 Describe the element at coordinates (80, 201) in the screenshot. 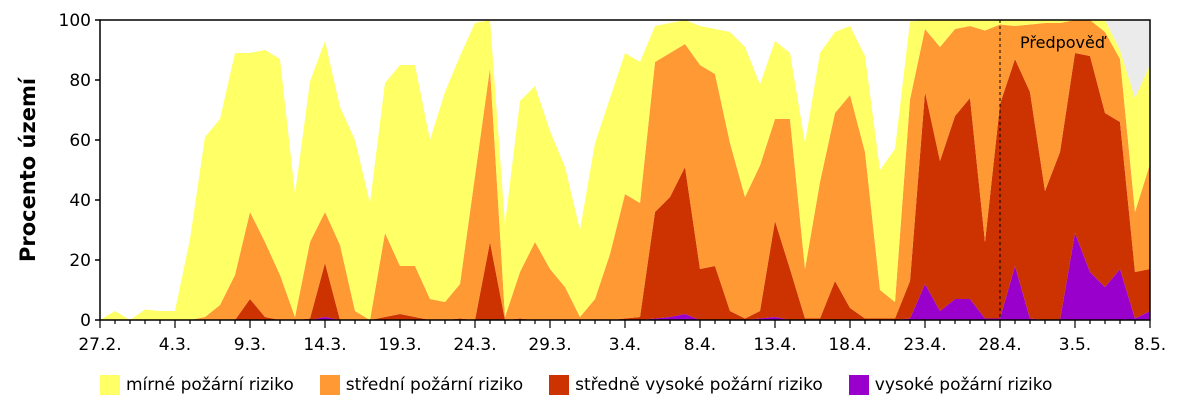

I see `y-tick-label: 40` at that location.